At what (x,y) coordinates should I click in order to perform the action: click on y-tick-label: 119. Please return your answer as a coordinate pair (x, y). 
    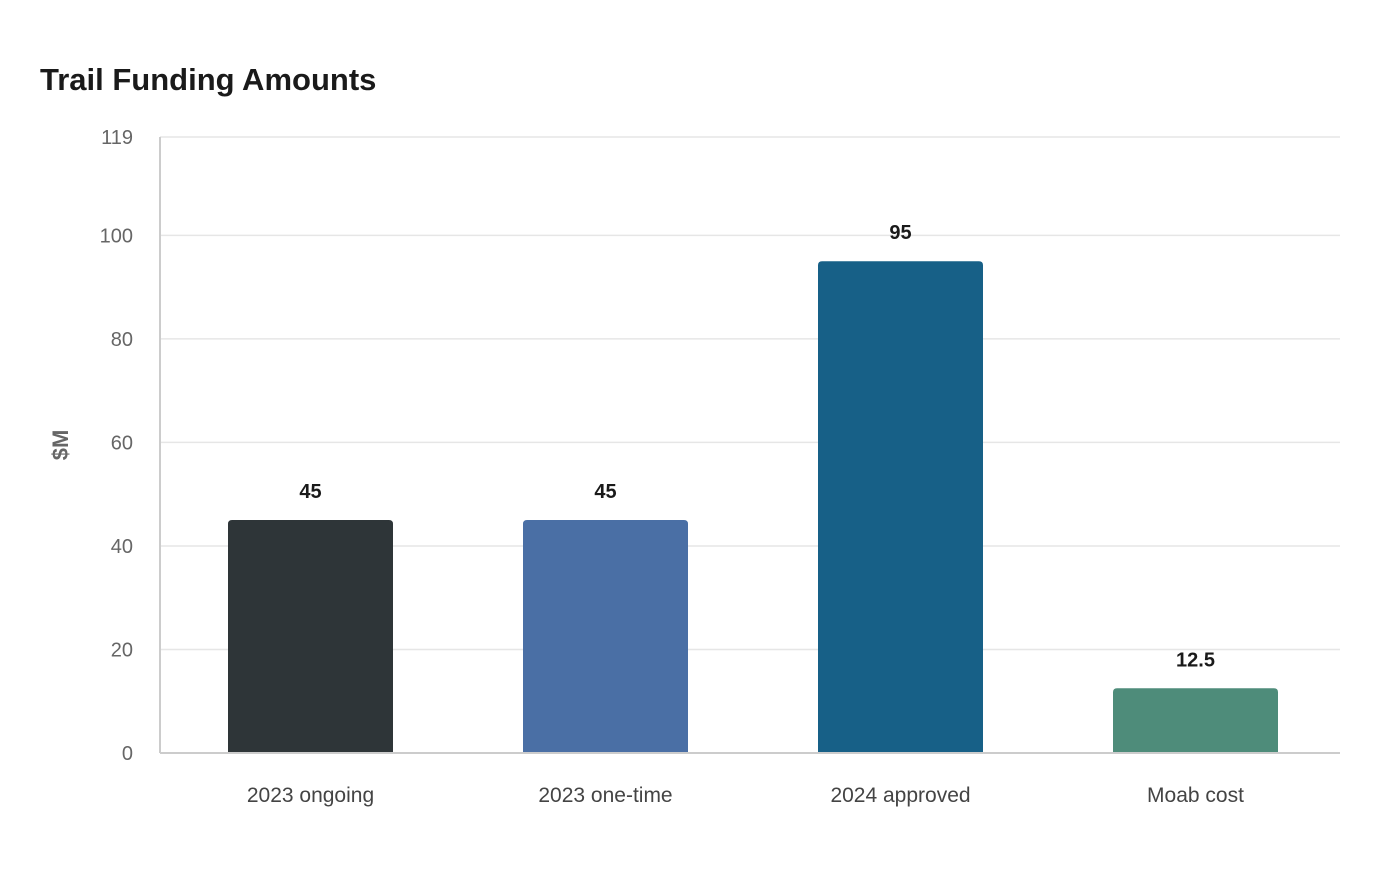
    Looking at the image, I should click on (117, 138).